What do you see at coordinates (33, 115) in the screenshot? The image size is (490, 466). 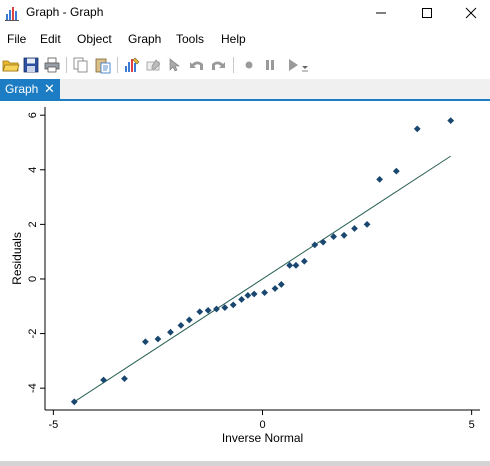 I see `y-tick-label: 6` at bounding box center [33, 115].